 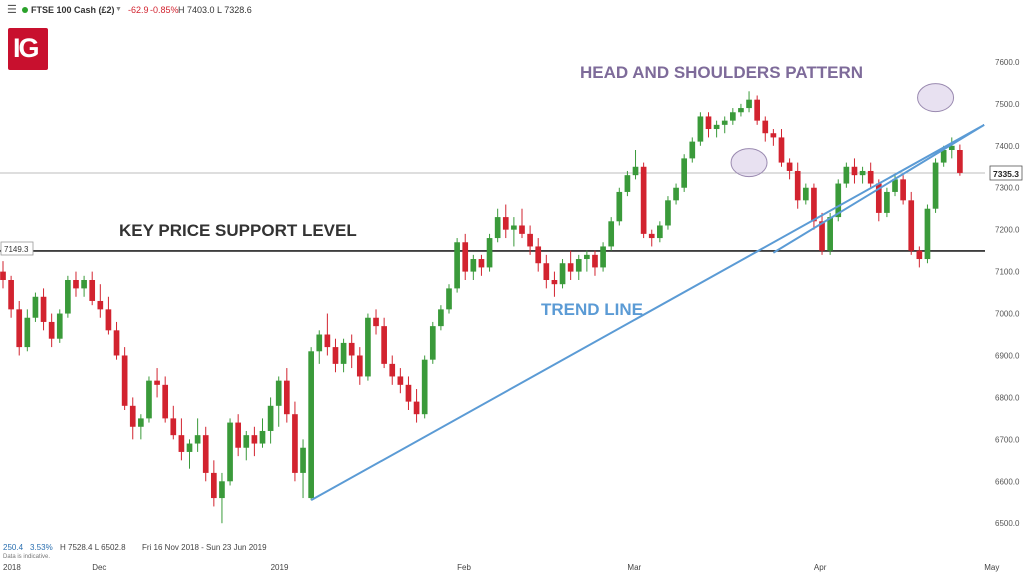 I want to click on y-tick-label: 7200.0, so click(x=1007, y=230).